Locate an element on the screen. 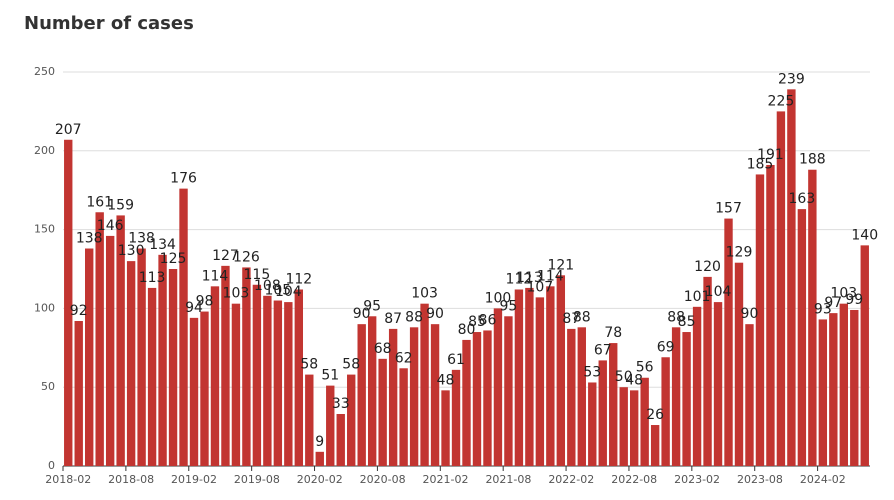 The width and height of the screenshot is (894, 500). data-label: 56 is located at coordinates (645, 368).